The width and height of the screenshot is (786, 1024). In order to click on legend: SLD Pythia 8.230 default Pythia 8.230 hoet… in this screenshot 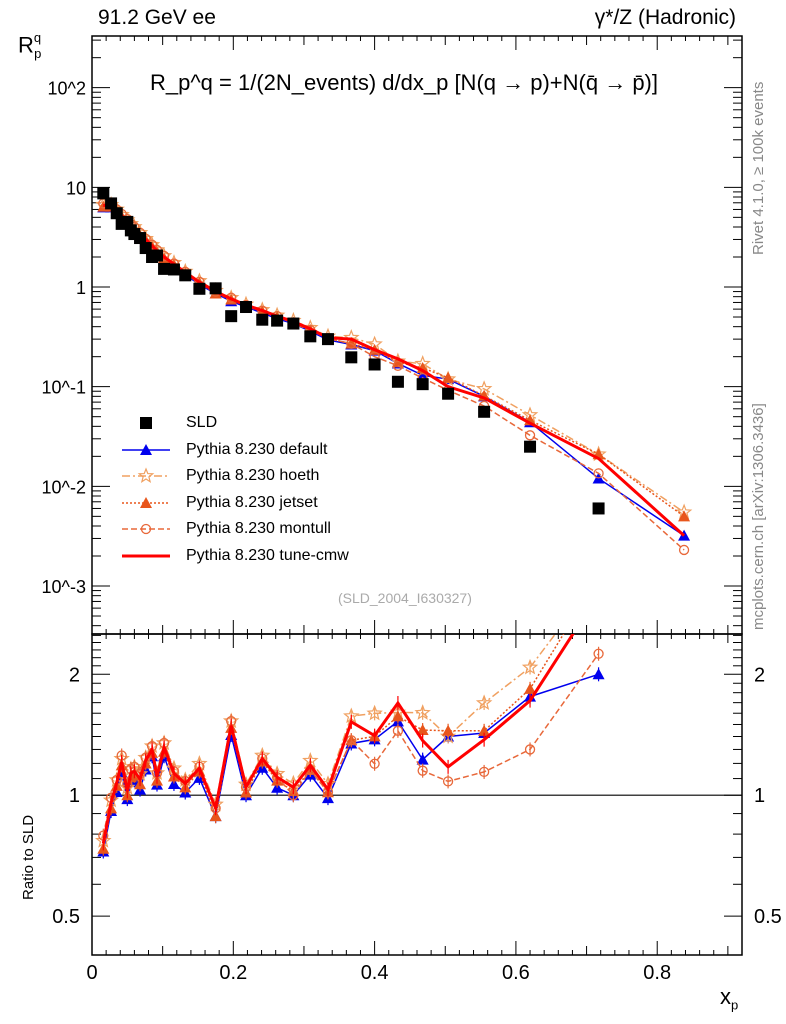, I will do `click(233, 489)`.